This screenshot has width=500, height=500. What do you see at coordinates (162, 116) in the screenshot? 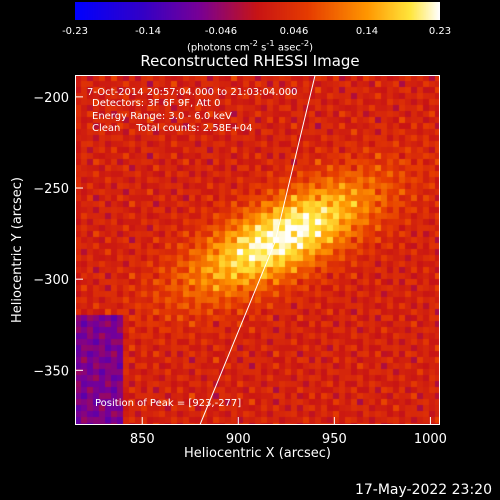
I see `energy-range-text: Energy Range: 3.0 - 6.0 keV` at bounding box center [162, 116].